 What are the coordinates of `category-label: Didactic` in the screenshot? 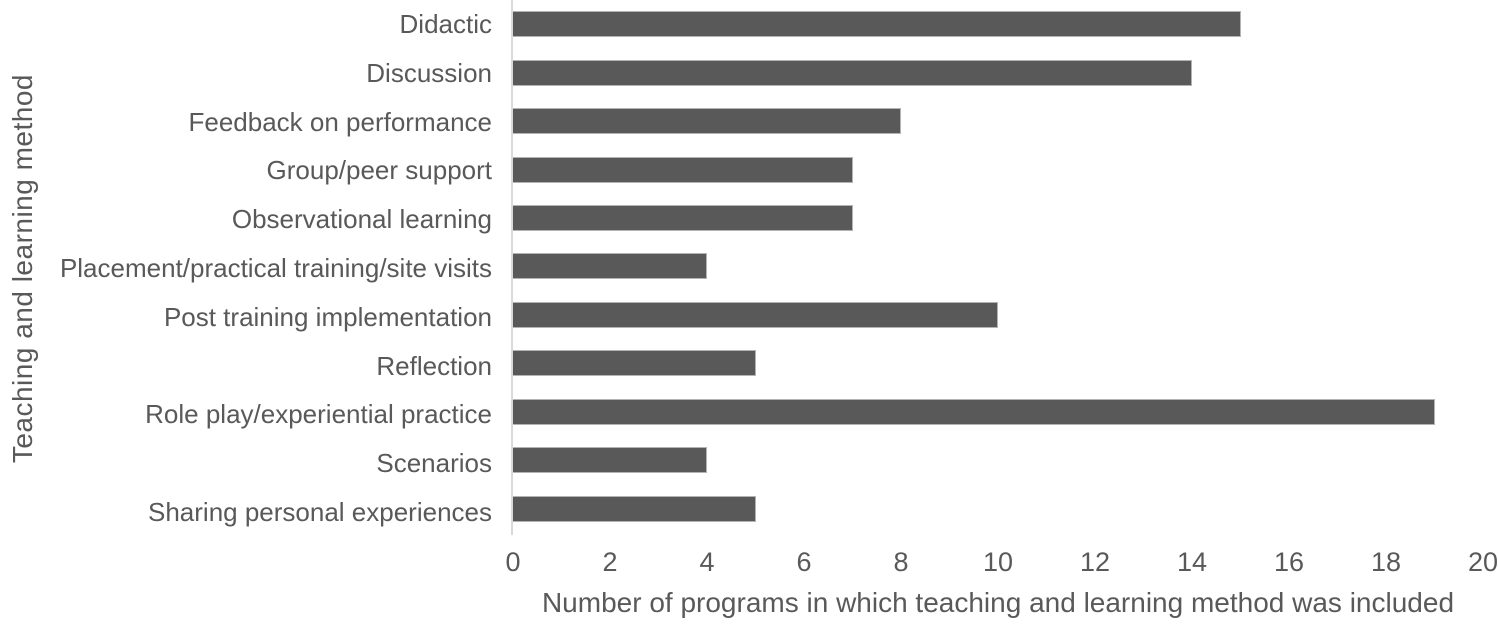 It's located at (445, 23).